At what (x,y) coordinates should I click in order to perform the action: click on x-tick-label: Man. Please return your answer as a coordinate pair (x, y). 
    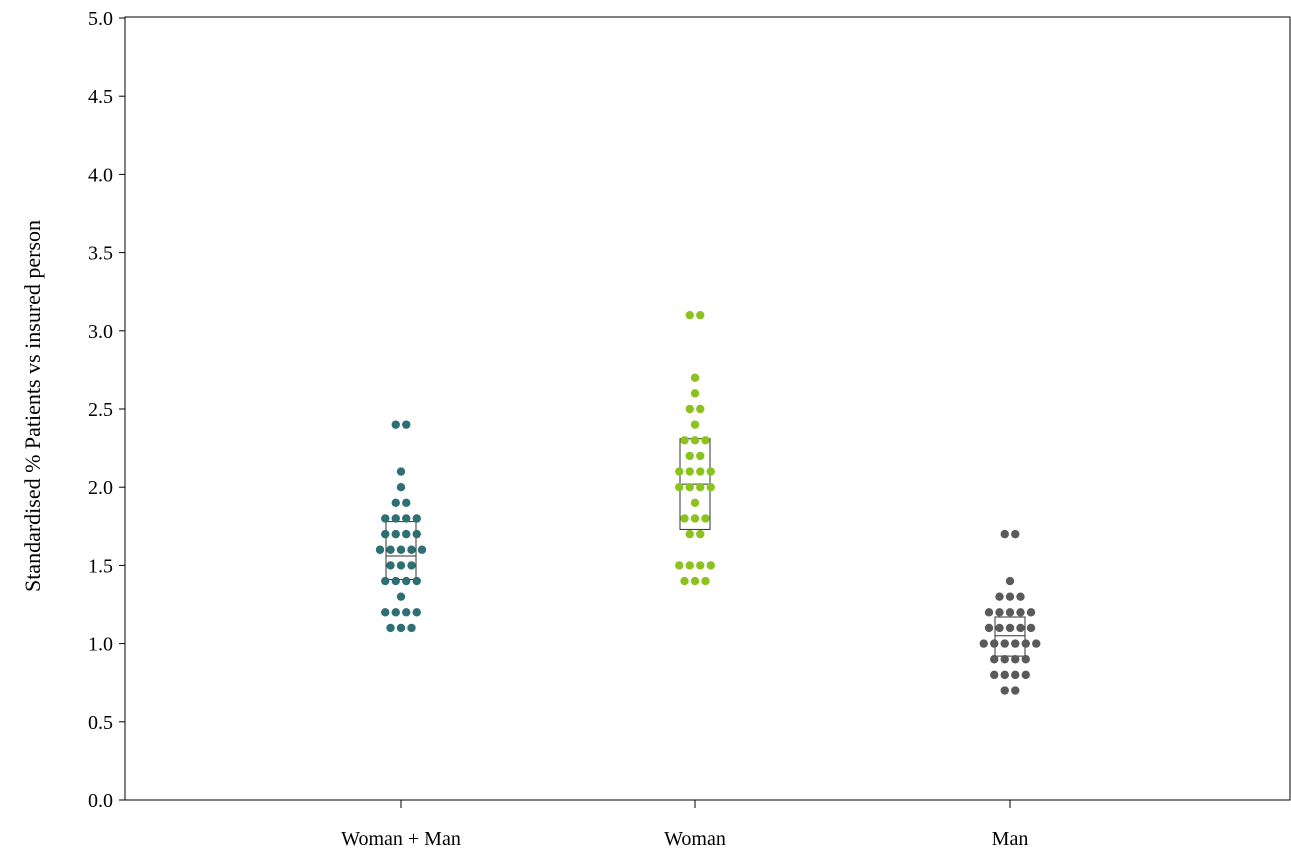
    Looking at the image, I should click on (1010, 839).